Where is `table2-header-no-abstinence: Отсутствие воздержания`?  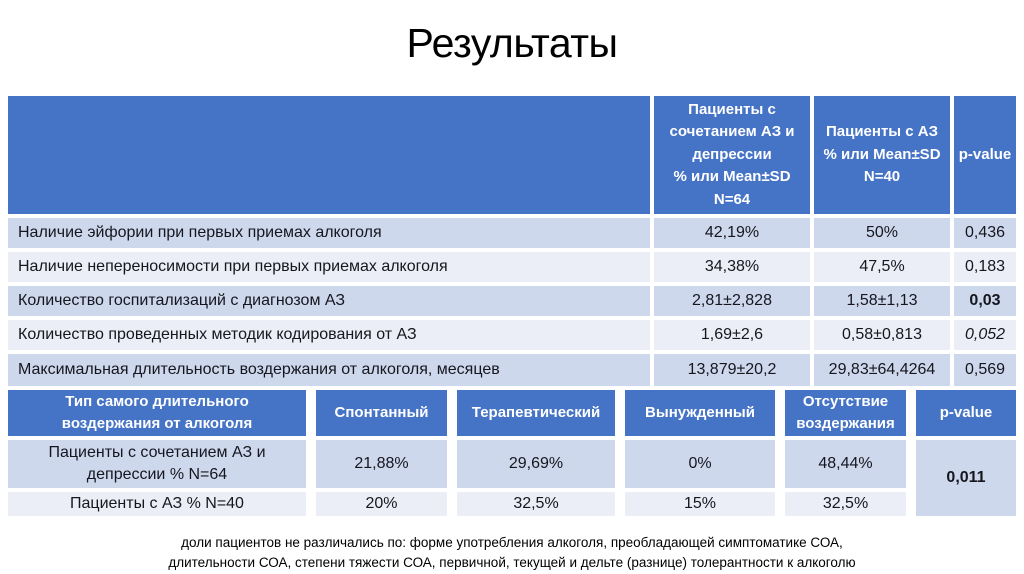 table2-header-no-abstinence: Отсутствие воздержания is located at coordinates (848, 414).